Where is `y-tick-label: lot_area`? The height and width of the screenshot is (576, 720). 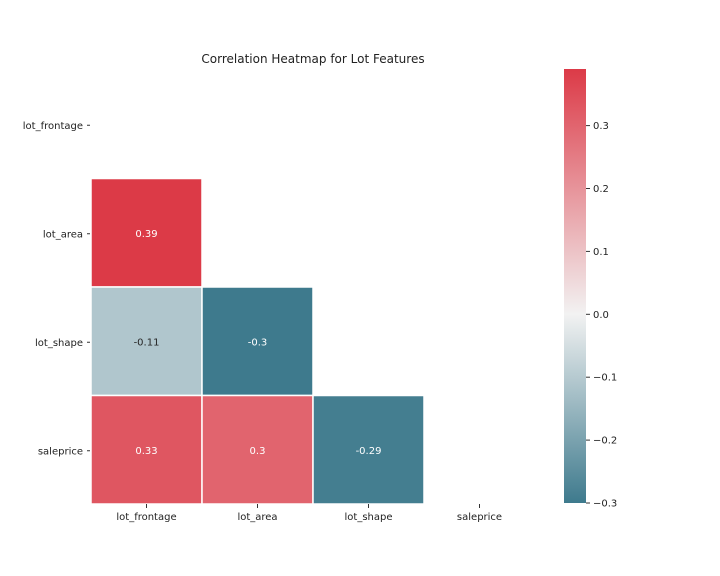 y-tick-label: lot_area is located at coordinates (63, 234).